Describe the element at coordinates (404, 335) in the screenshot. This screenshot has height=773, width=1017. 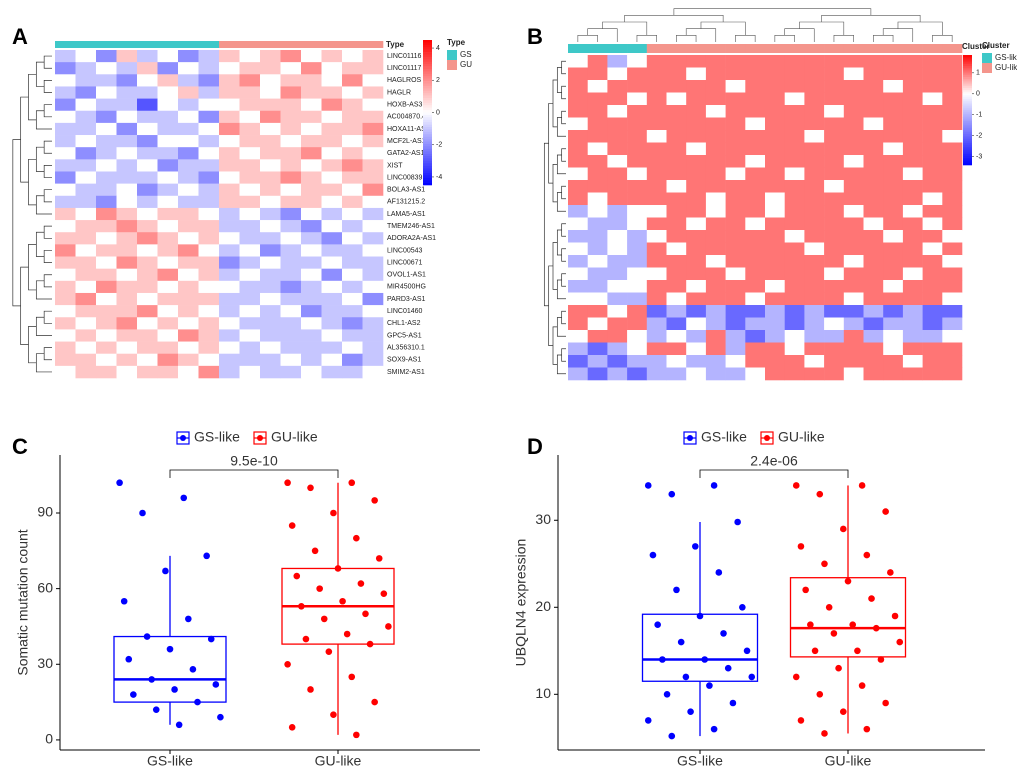
I see `row-label: GPC5-AS1` at that location.